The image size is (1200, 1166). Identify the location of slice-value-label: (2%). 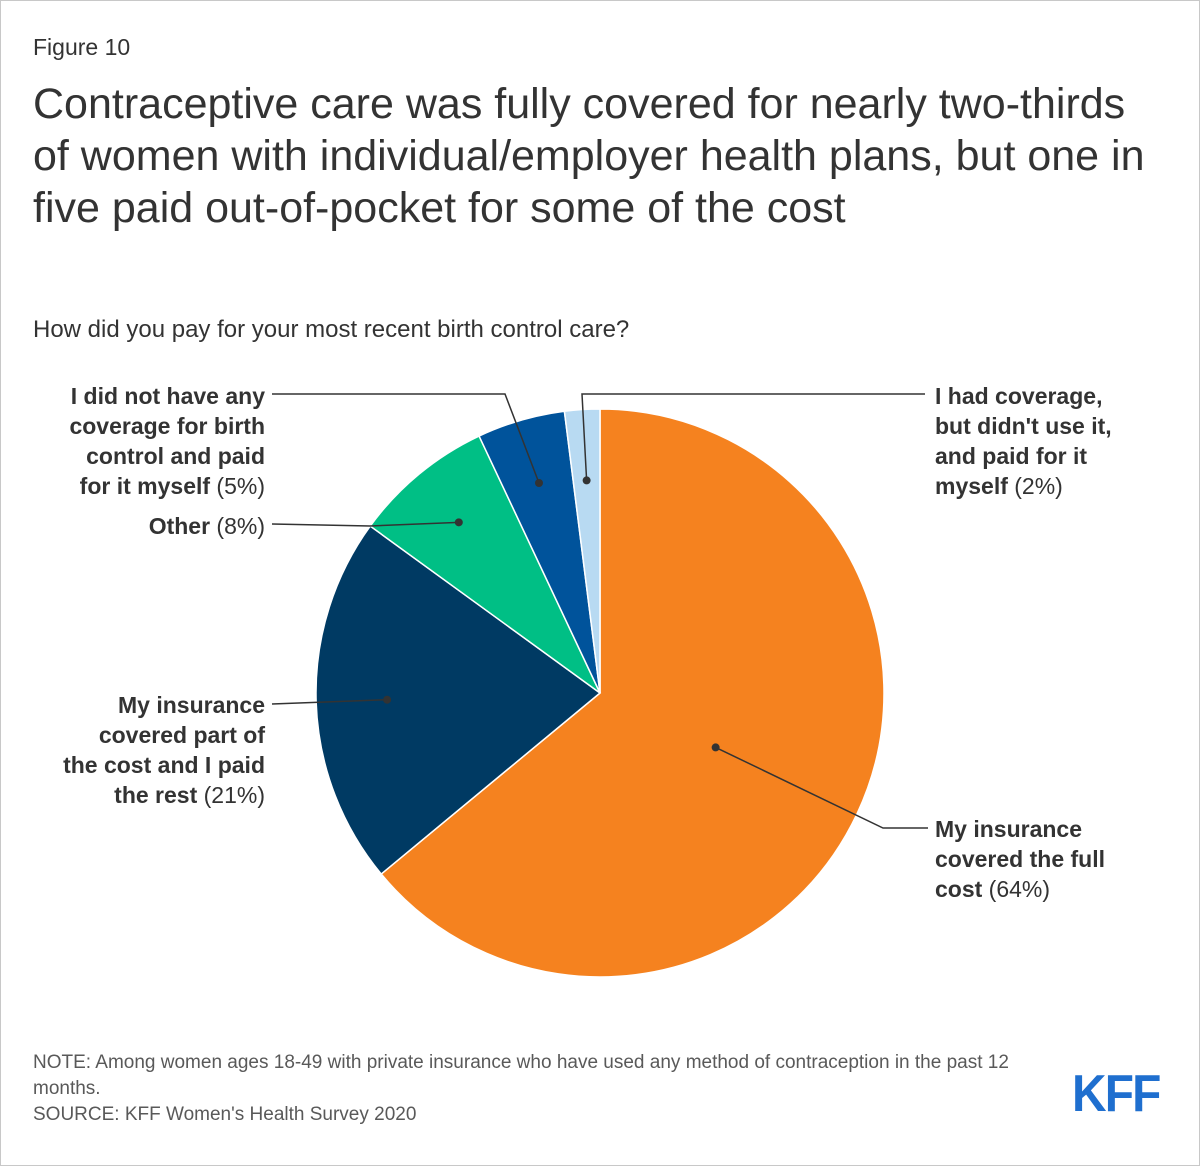
(1035, 486).